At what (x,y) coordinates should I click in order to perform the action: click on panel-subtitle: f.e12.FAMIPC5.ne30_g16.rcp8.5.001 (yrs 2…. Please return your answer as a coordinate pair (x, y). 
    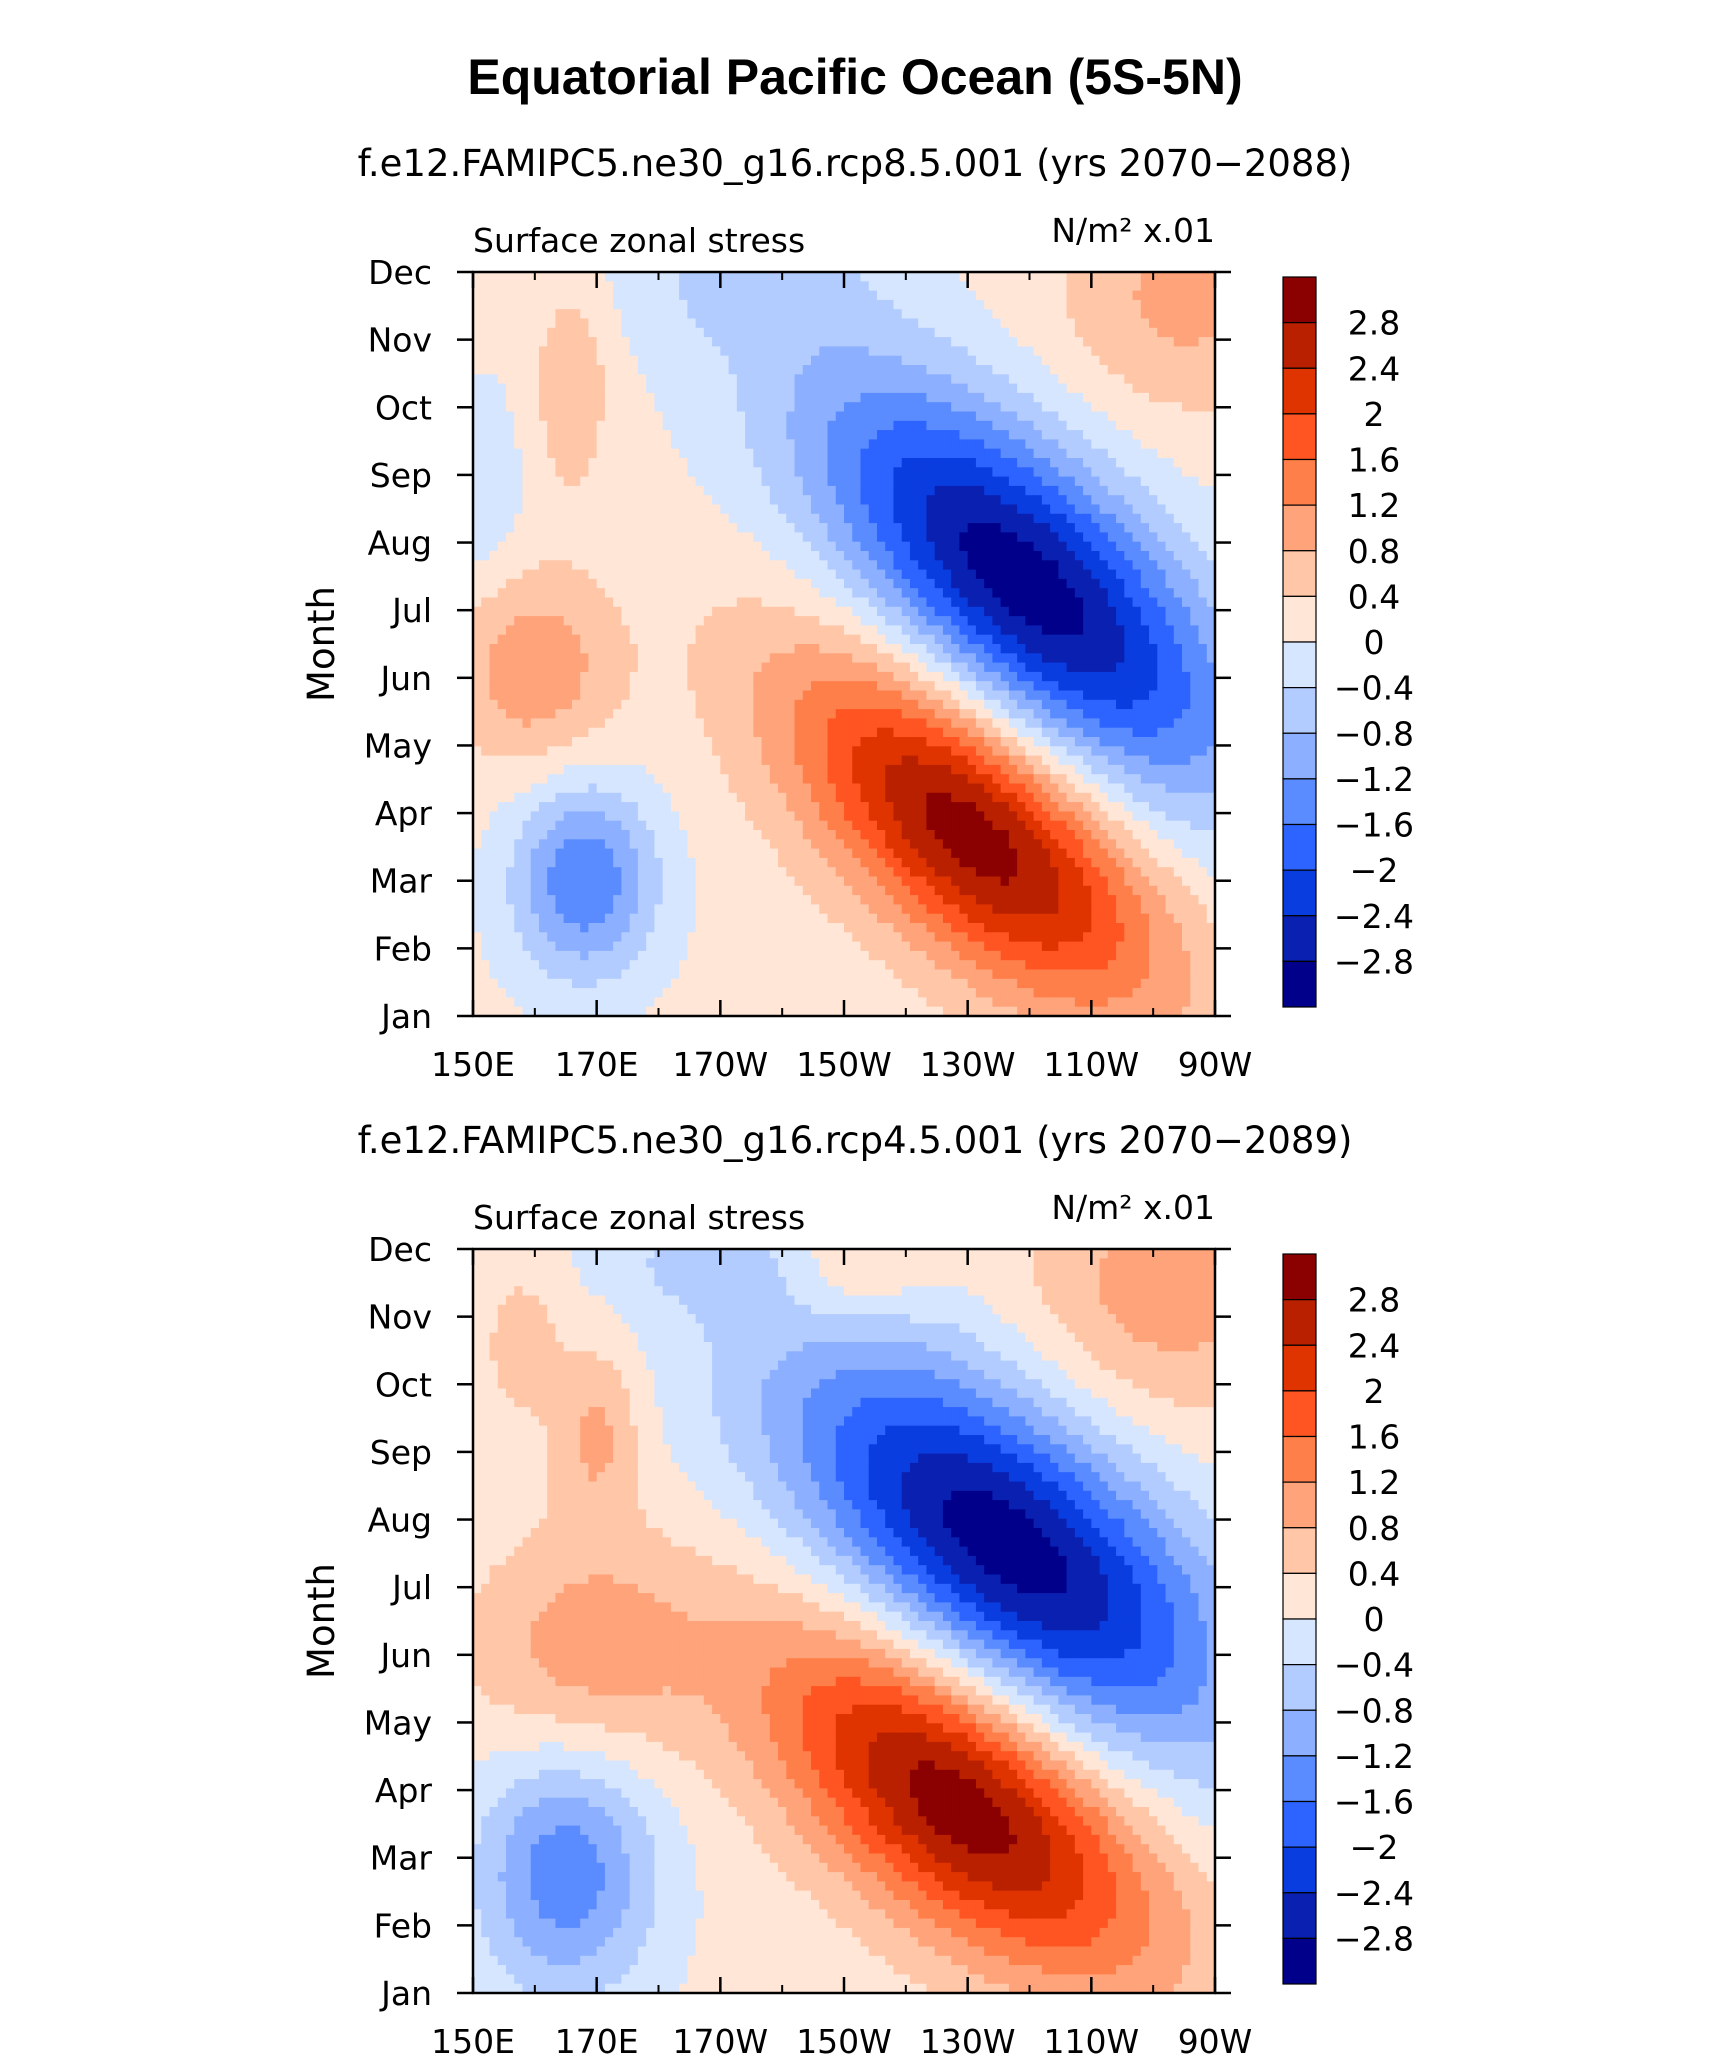
    Looking at the image, I should click on (855, 163).